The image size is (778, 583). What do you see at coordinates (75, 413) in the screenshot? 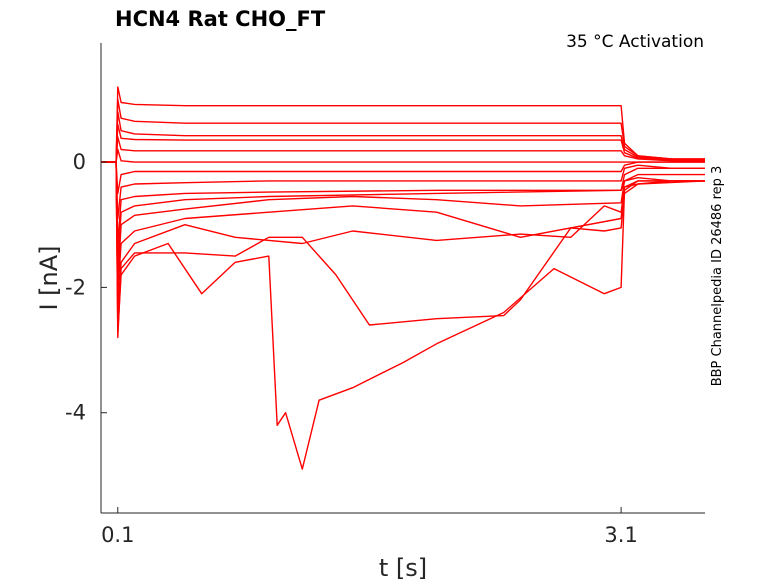
I see `y-tick-label: -4` at bounding box center [75, 413].